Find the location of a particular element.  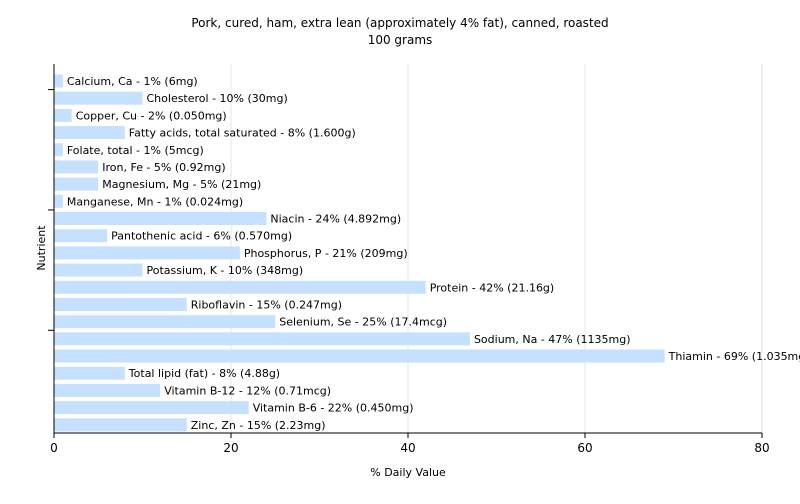

bar-folate-total is located at coordinates (58, 150).